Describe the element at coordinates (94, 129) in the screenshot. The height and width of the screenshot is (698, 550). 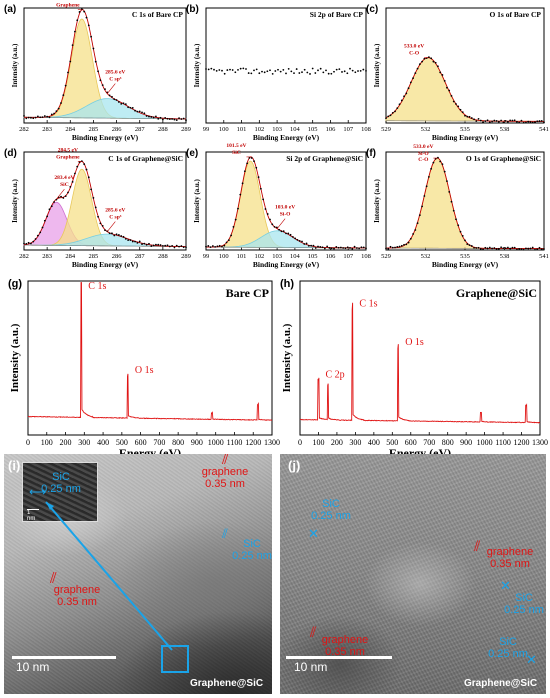
I see `x-tick-label: 285` at that location.